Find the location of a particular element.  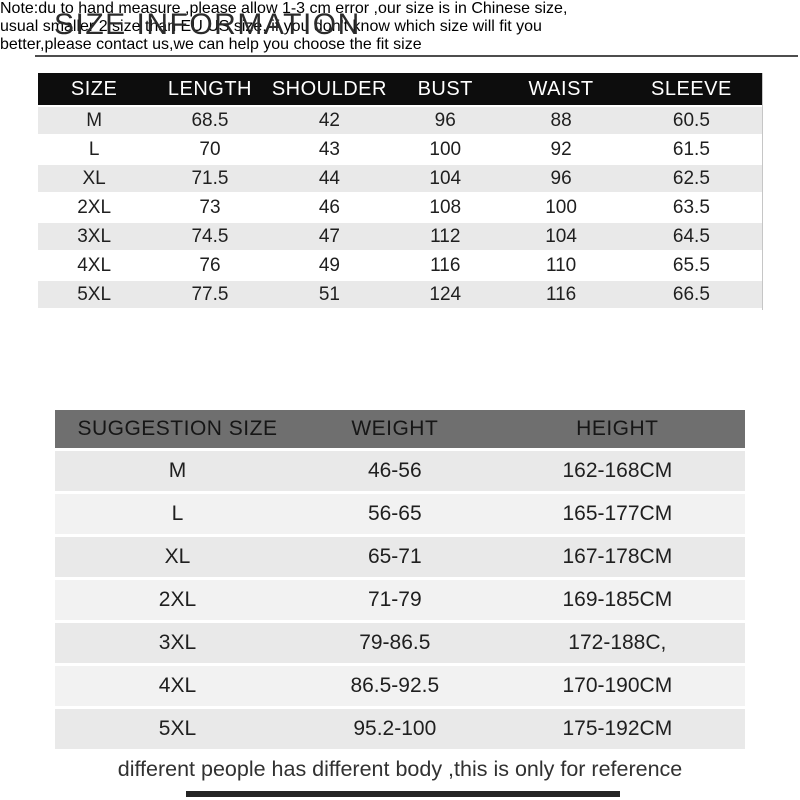

column-header: SIZE is located at coordinates (94, 89).